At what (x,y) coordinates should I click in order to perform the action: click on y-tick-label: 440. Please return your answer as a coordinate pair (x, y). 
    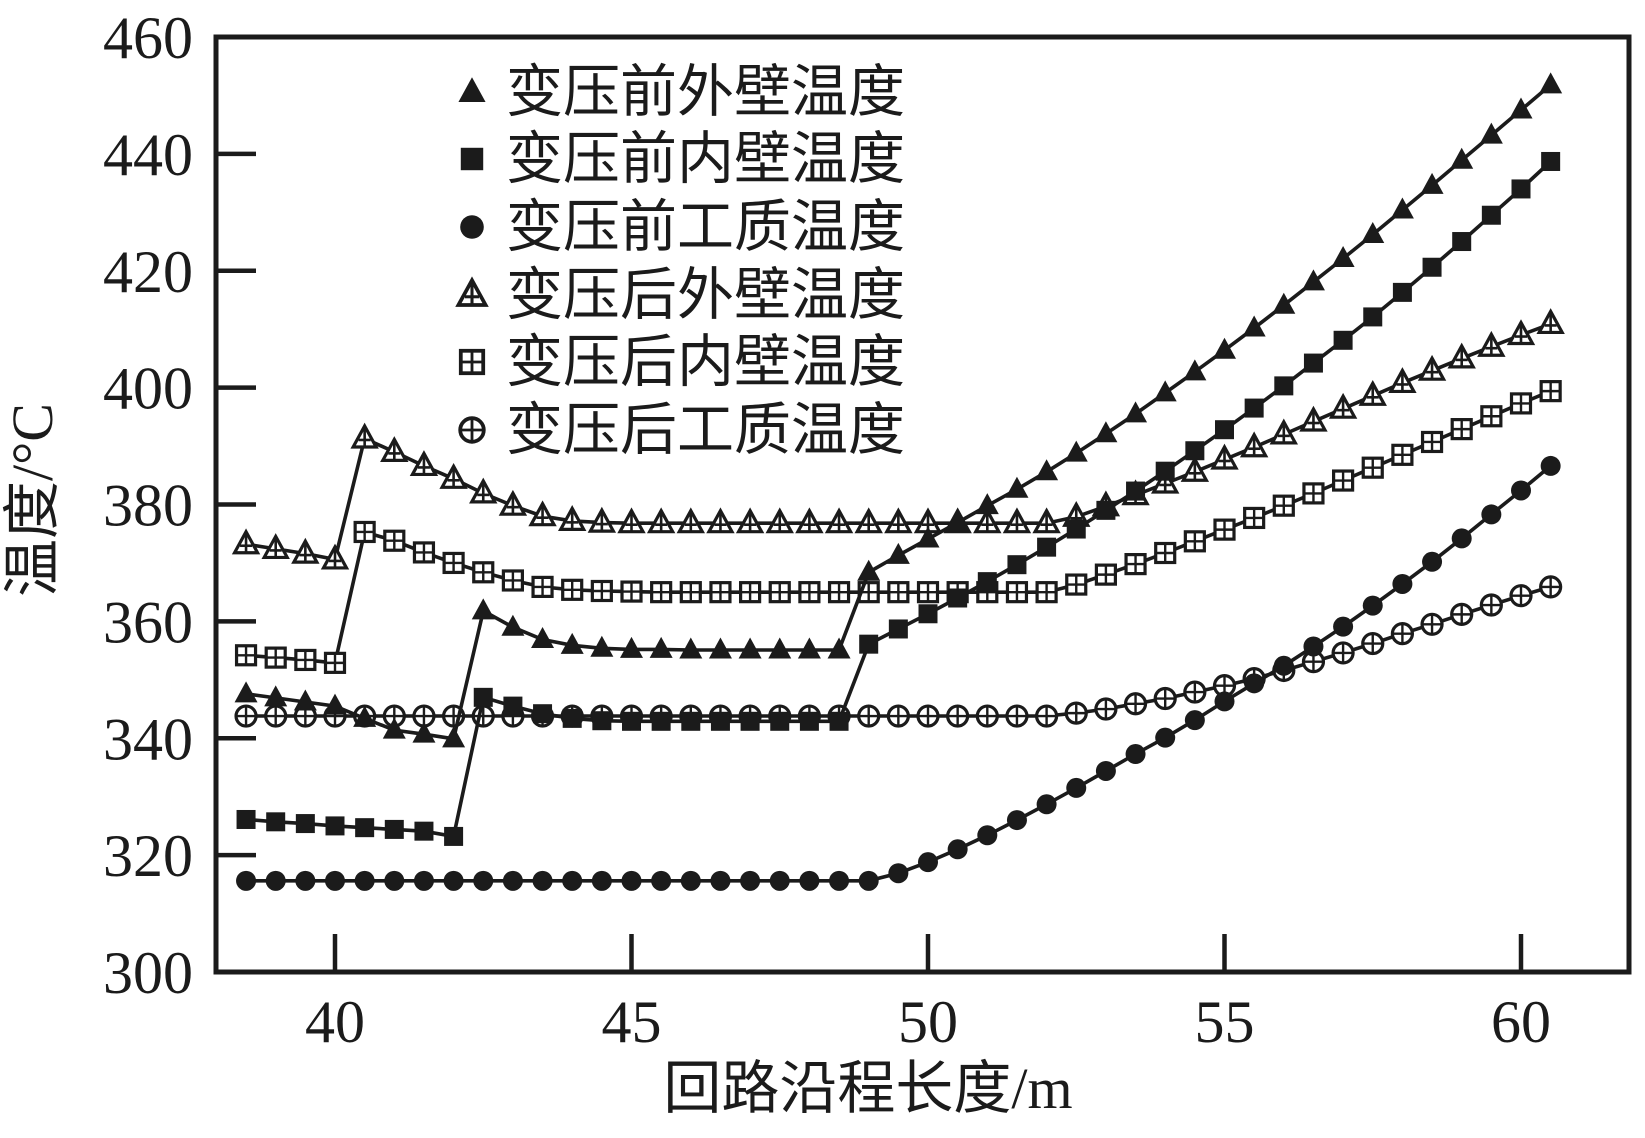
    Looking at the image, I should click on (148, 155).